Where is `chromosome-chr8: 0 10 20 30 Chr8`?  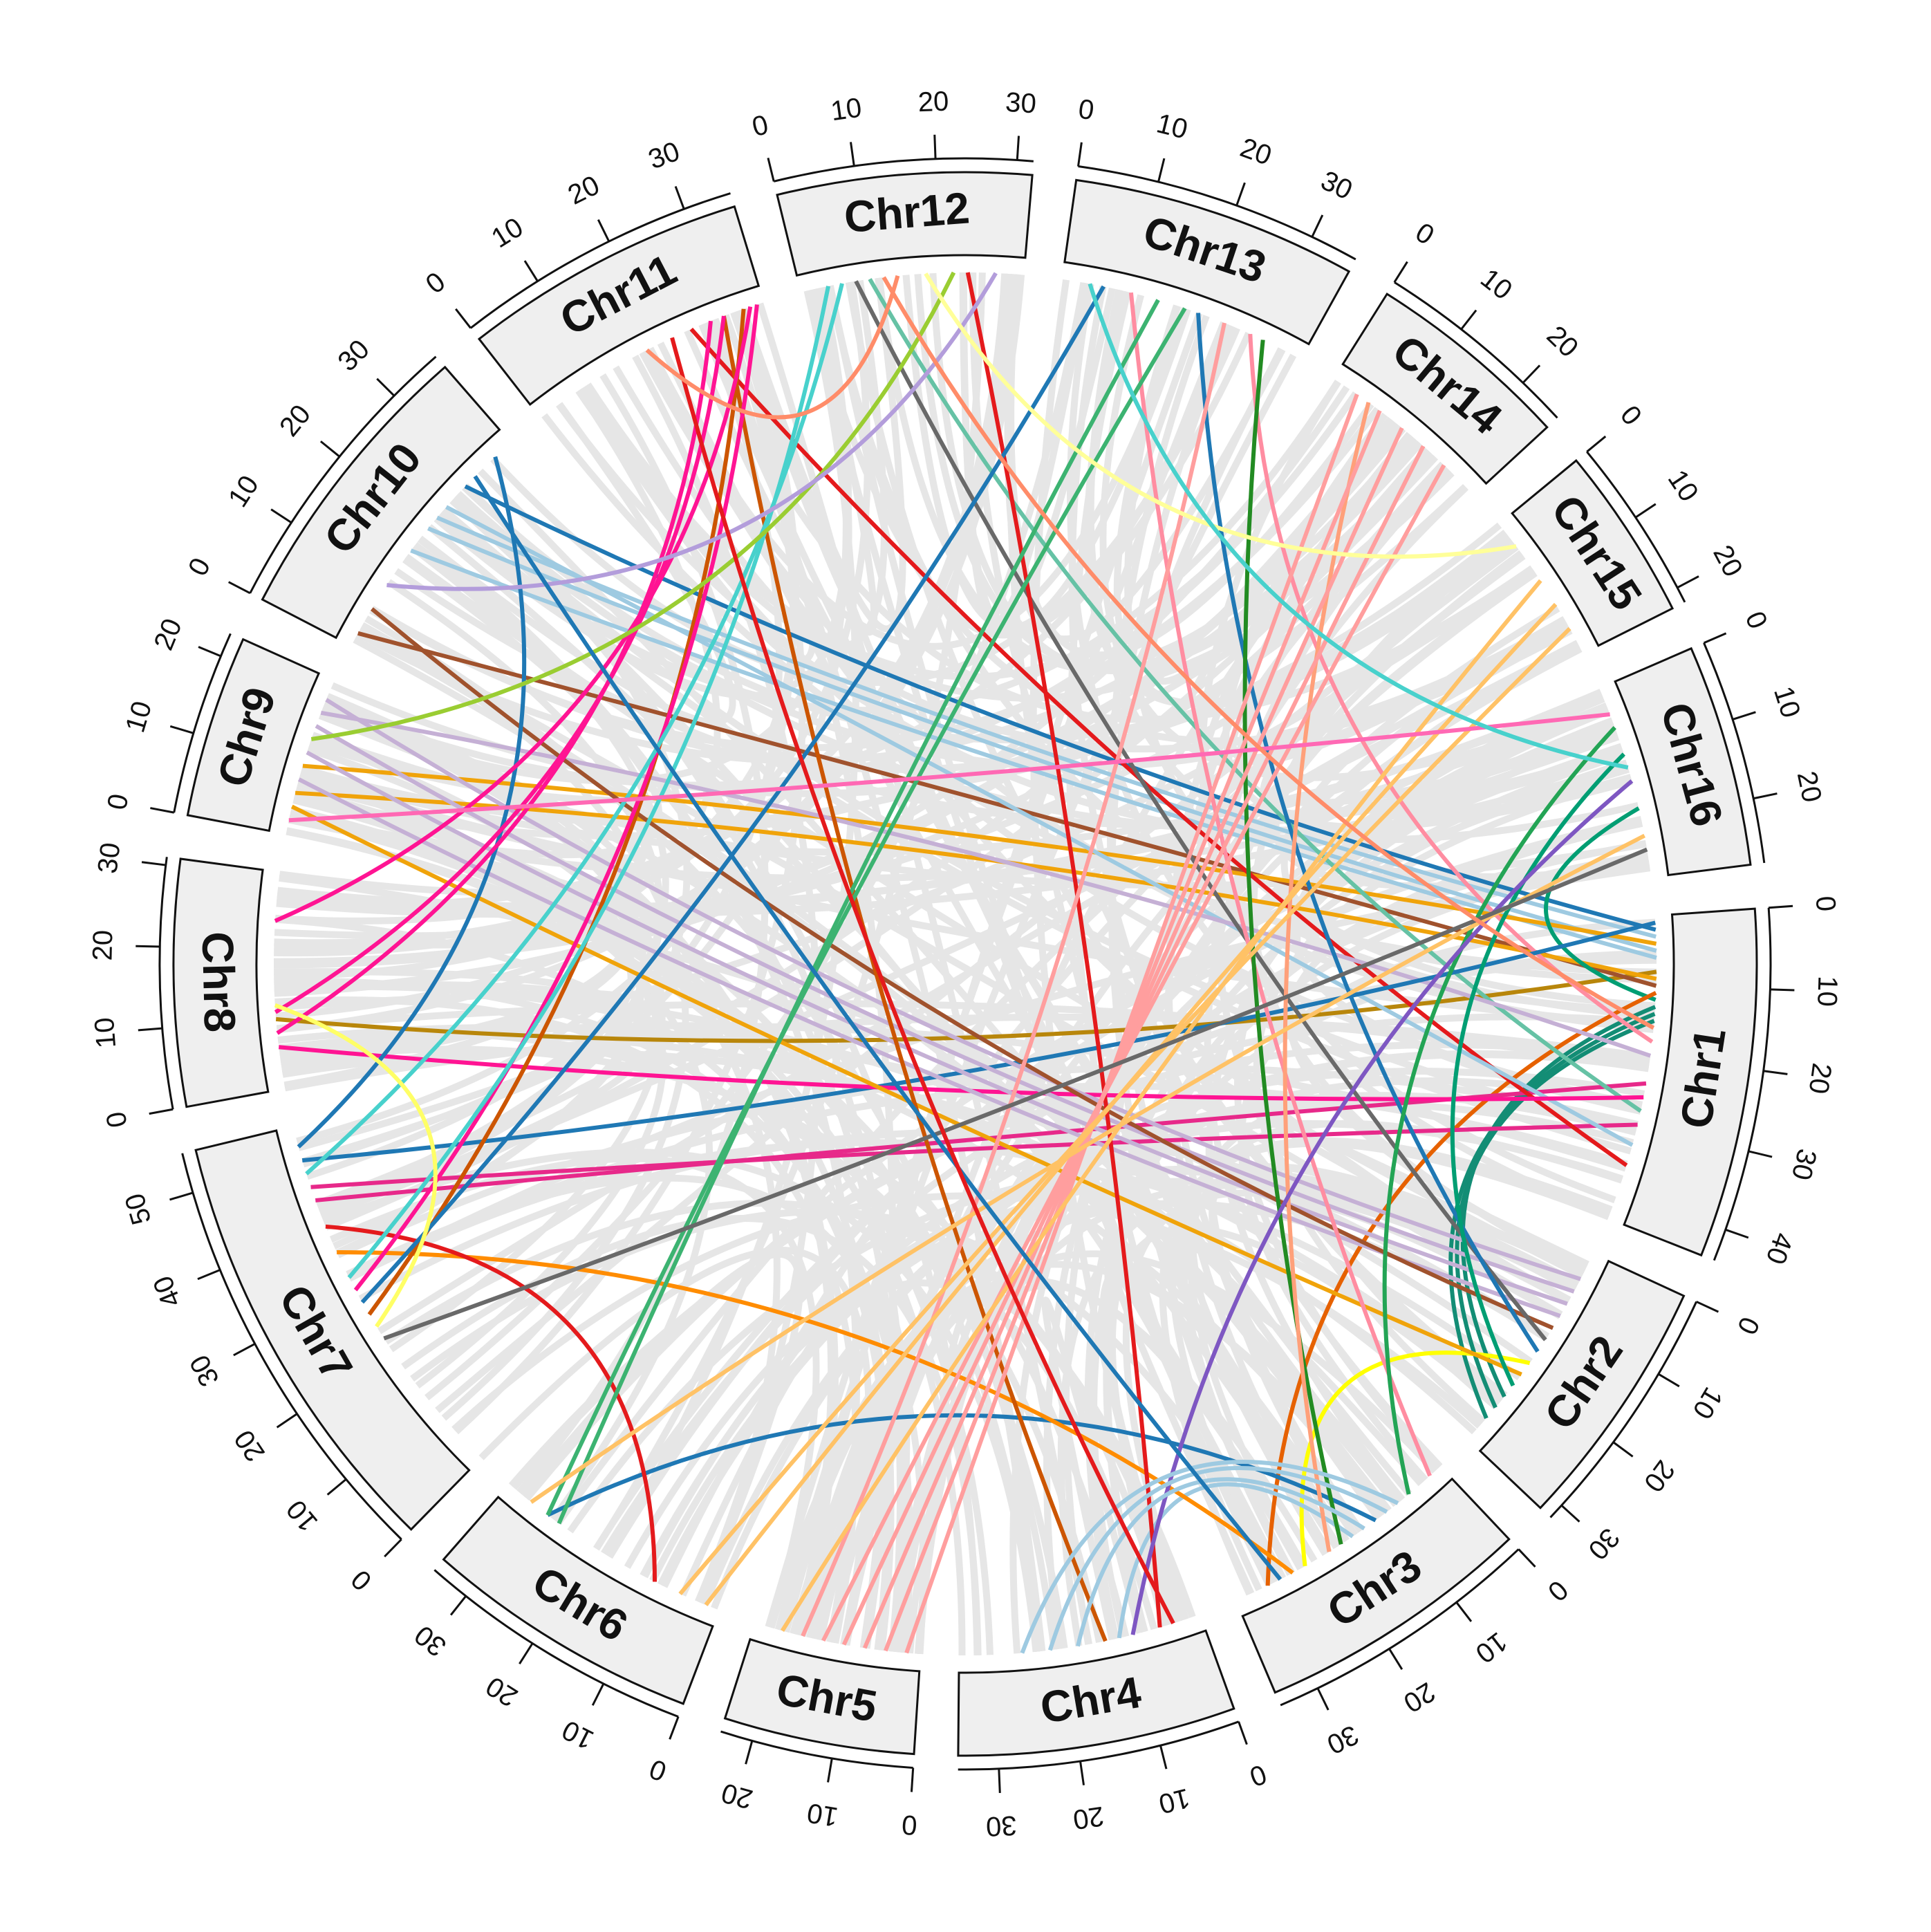 chromosome-chr8: 0 10 20 30 Chr8 is located at coordinates (178, 986).